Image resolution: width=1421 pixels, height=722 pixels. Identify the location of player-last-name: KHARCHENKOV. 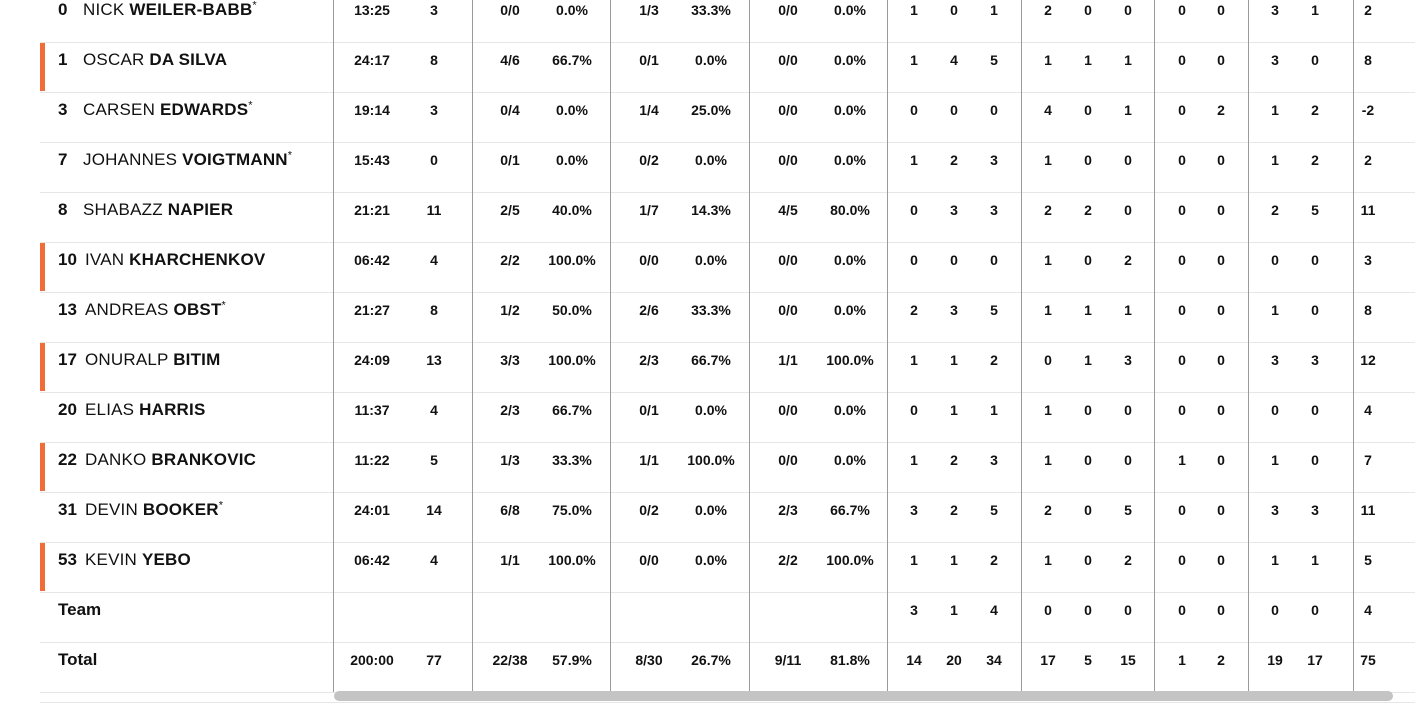
(197, 259).